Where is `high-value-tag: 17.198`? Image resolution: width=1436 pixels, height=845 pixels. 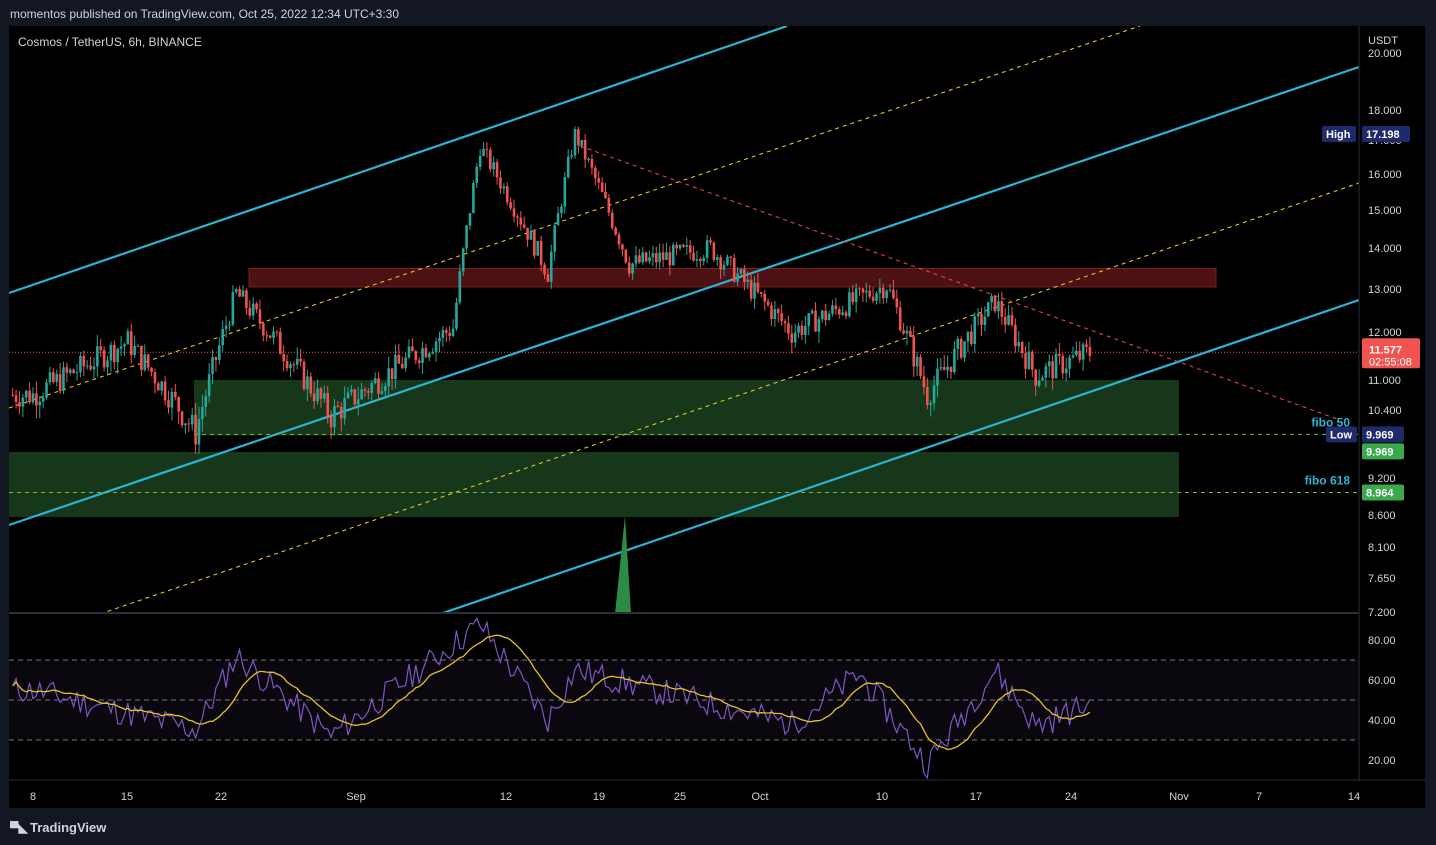 high-value-tag: 17.198 is located at coordinates (1386, 134).